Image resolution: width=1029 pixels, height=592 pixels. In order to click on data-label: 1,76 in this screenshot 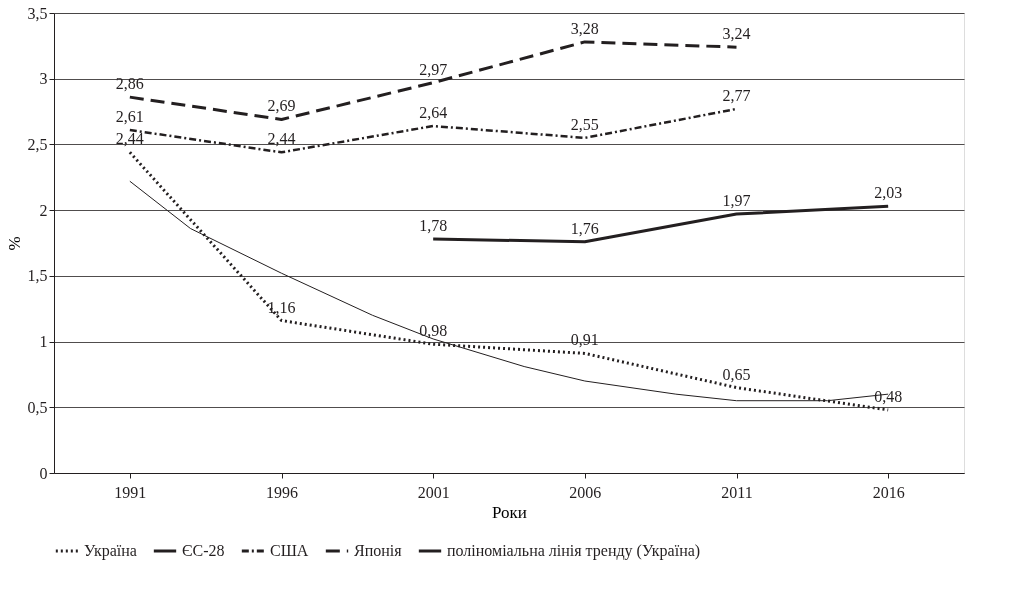, I will do `click(584, 228)`.